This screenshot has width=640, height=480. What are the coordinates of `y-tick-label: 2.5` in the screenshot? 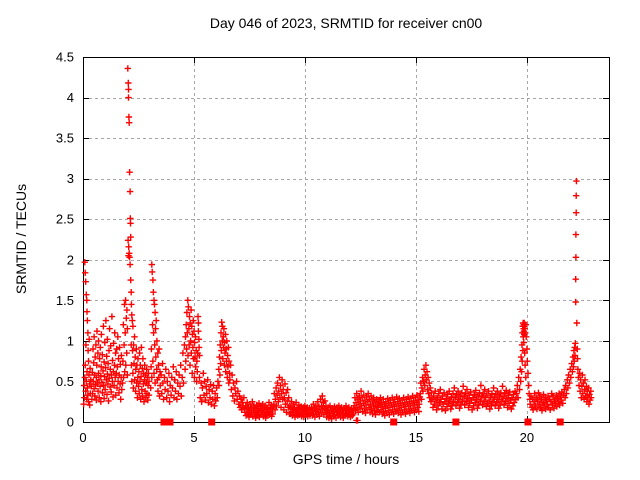 It's located at (65, 219).